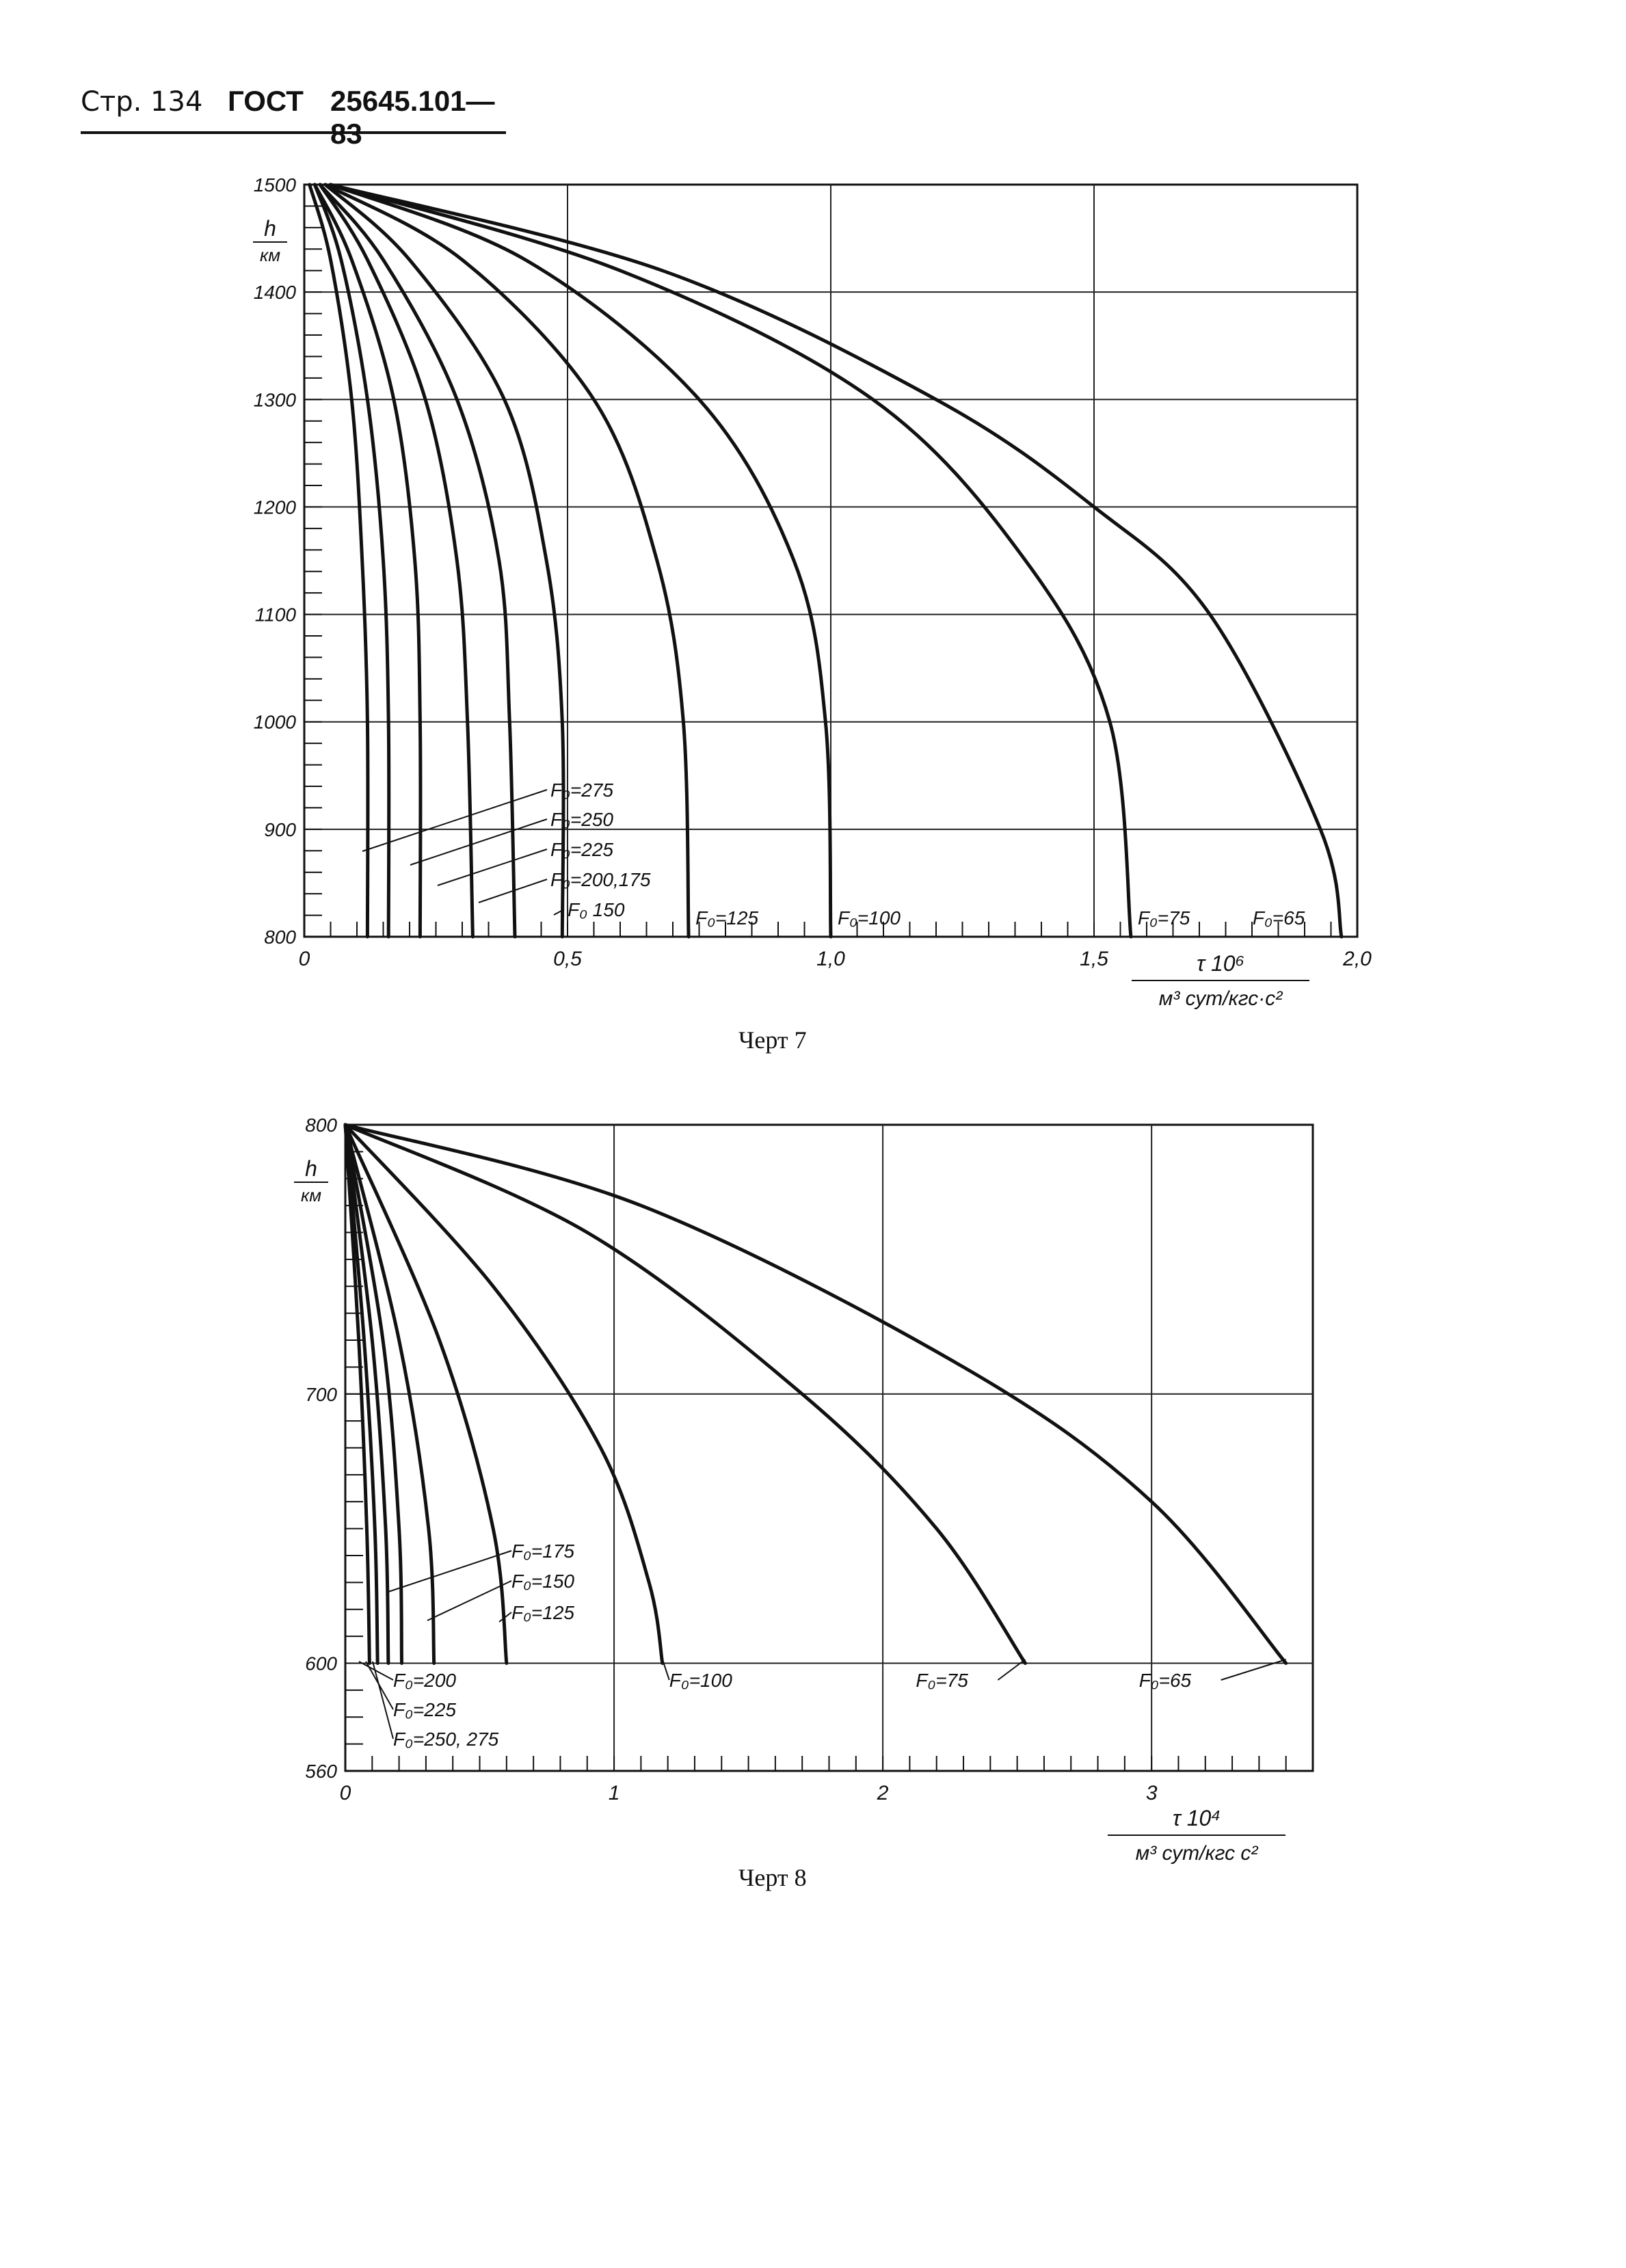  Describe the element at coordinates (581, 790) in the screenshot. I see `series-label: F₀=275` at that location.